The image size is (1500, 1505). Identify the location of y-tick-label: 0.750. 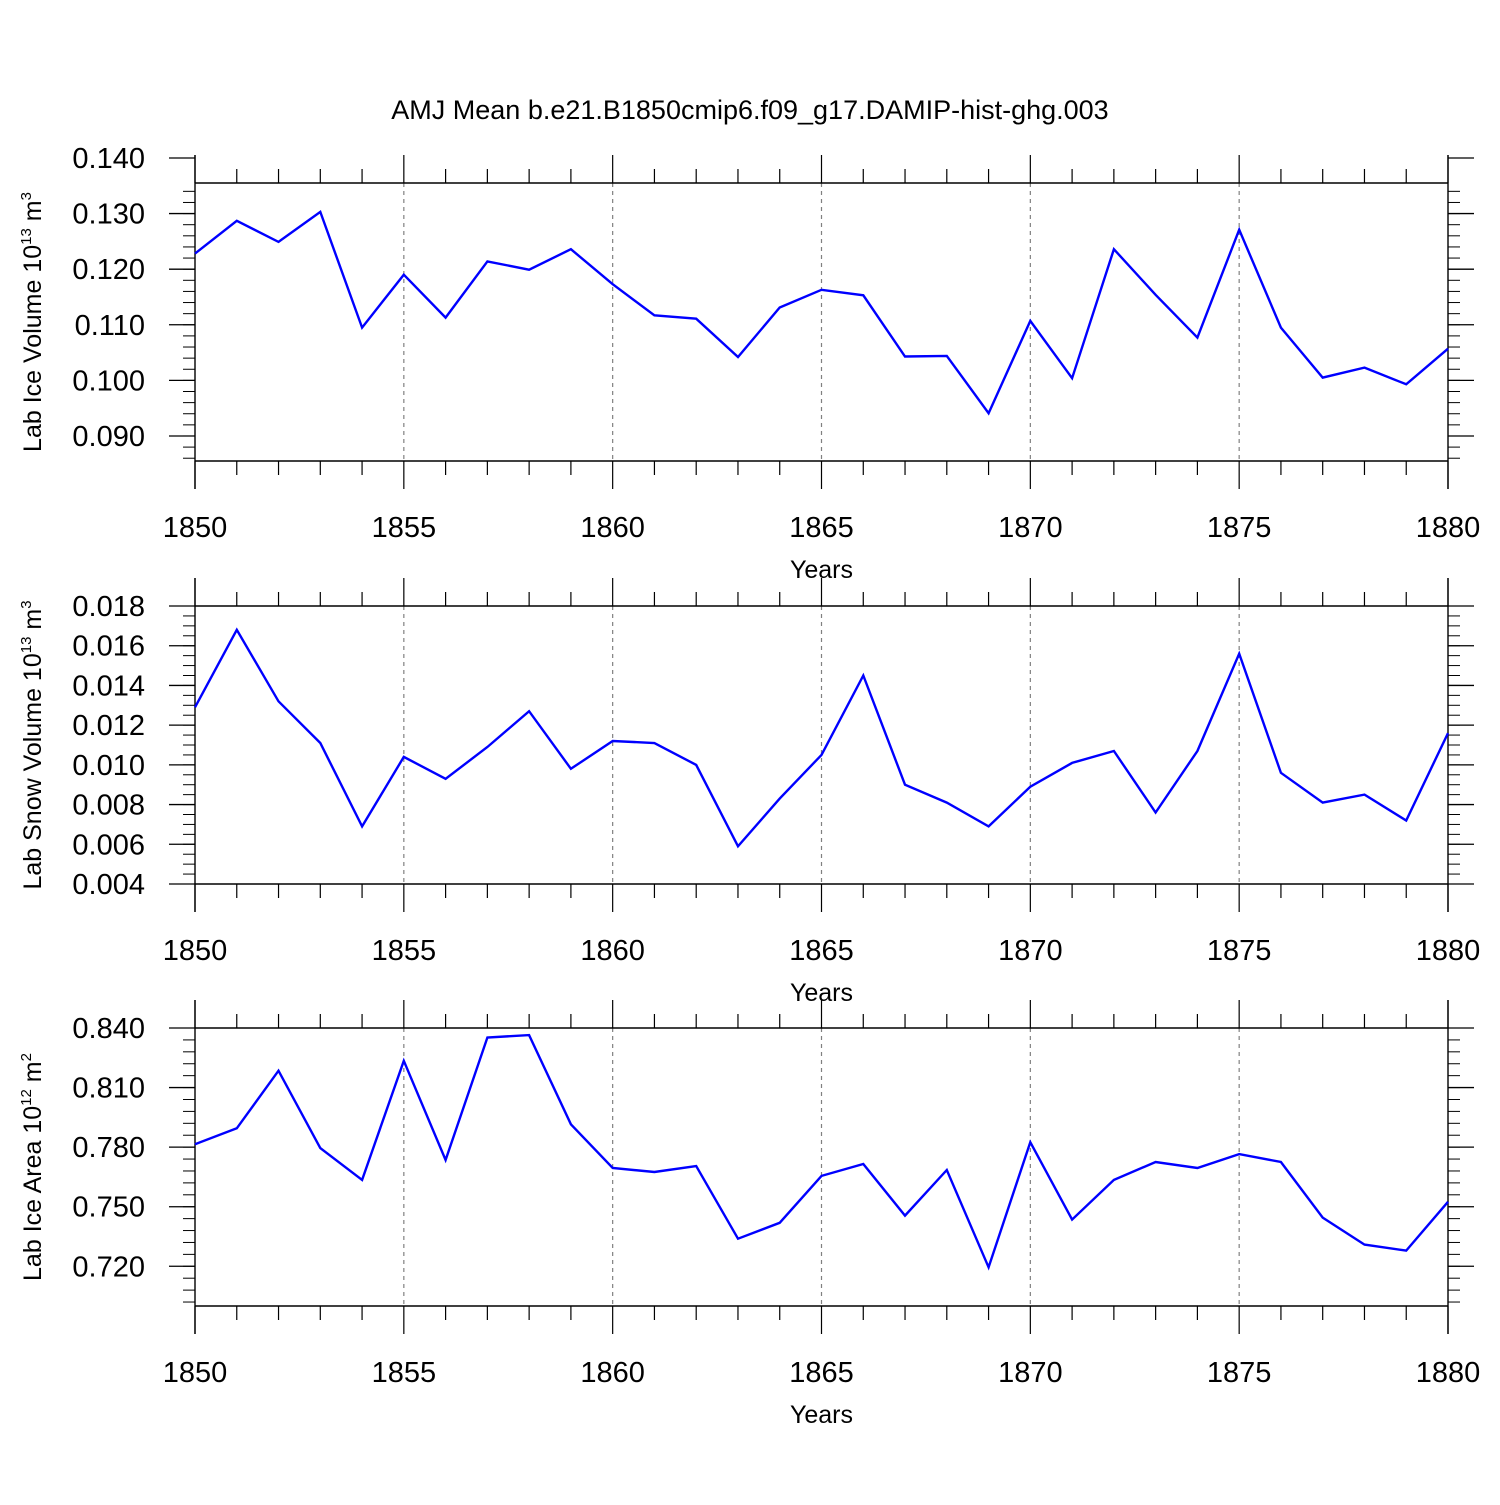
(108, 1208).